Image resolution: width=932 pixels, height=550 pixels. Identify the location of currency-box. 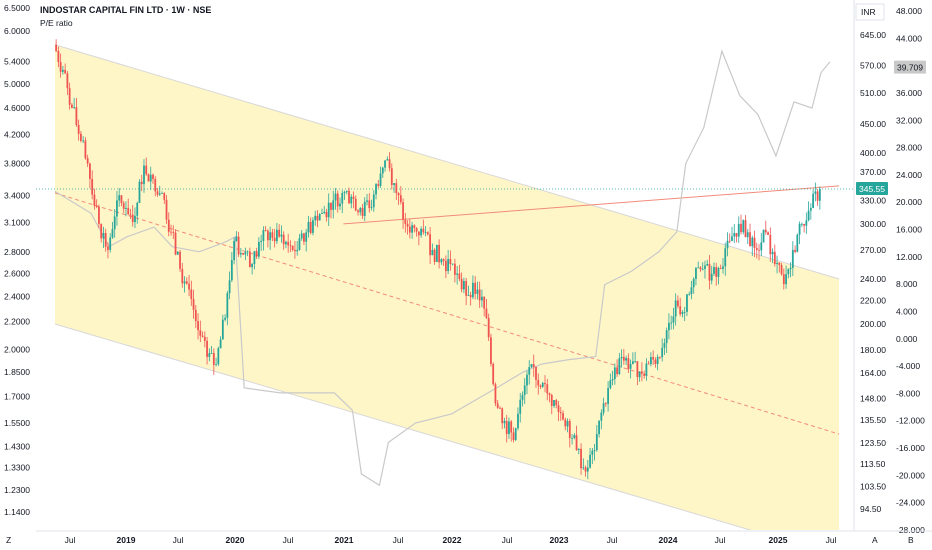
(870, 12).